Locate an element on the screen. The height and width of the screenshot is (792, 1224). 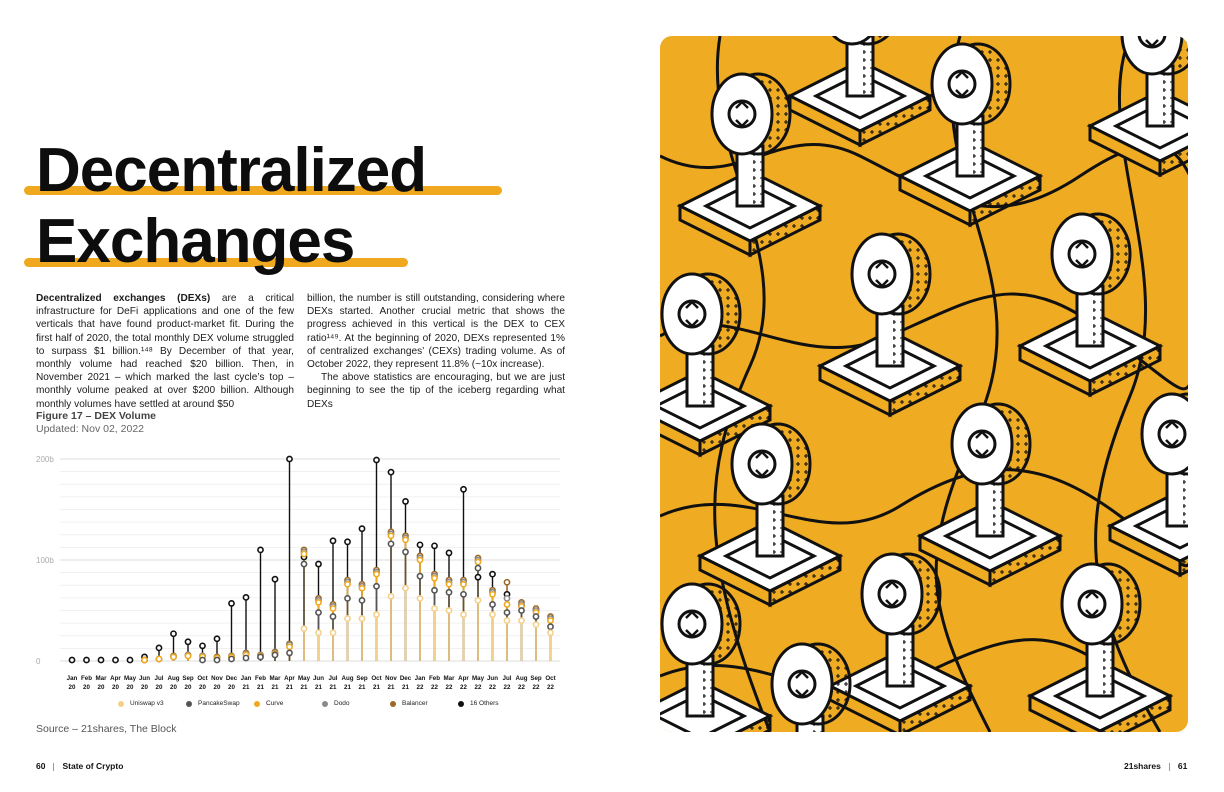
legend-label: PancakeSwap is located at coordinates (219, 703).